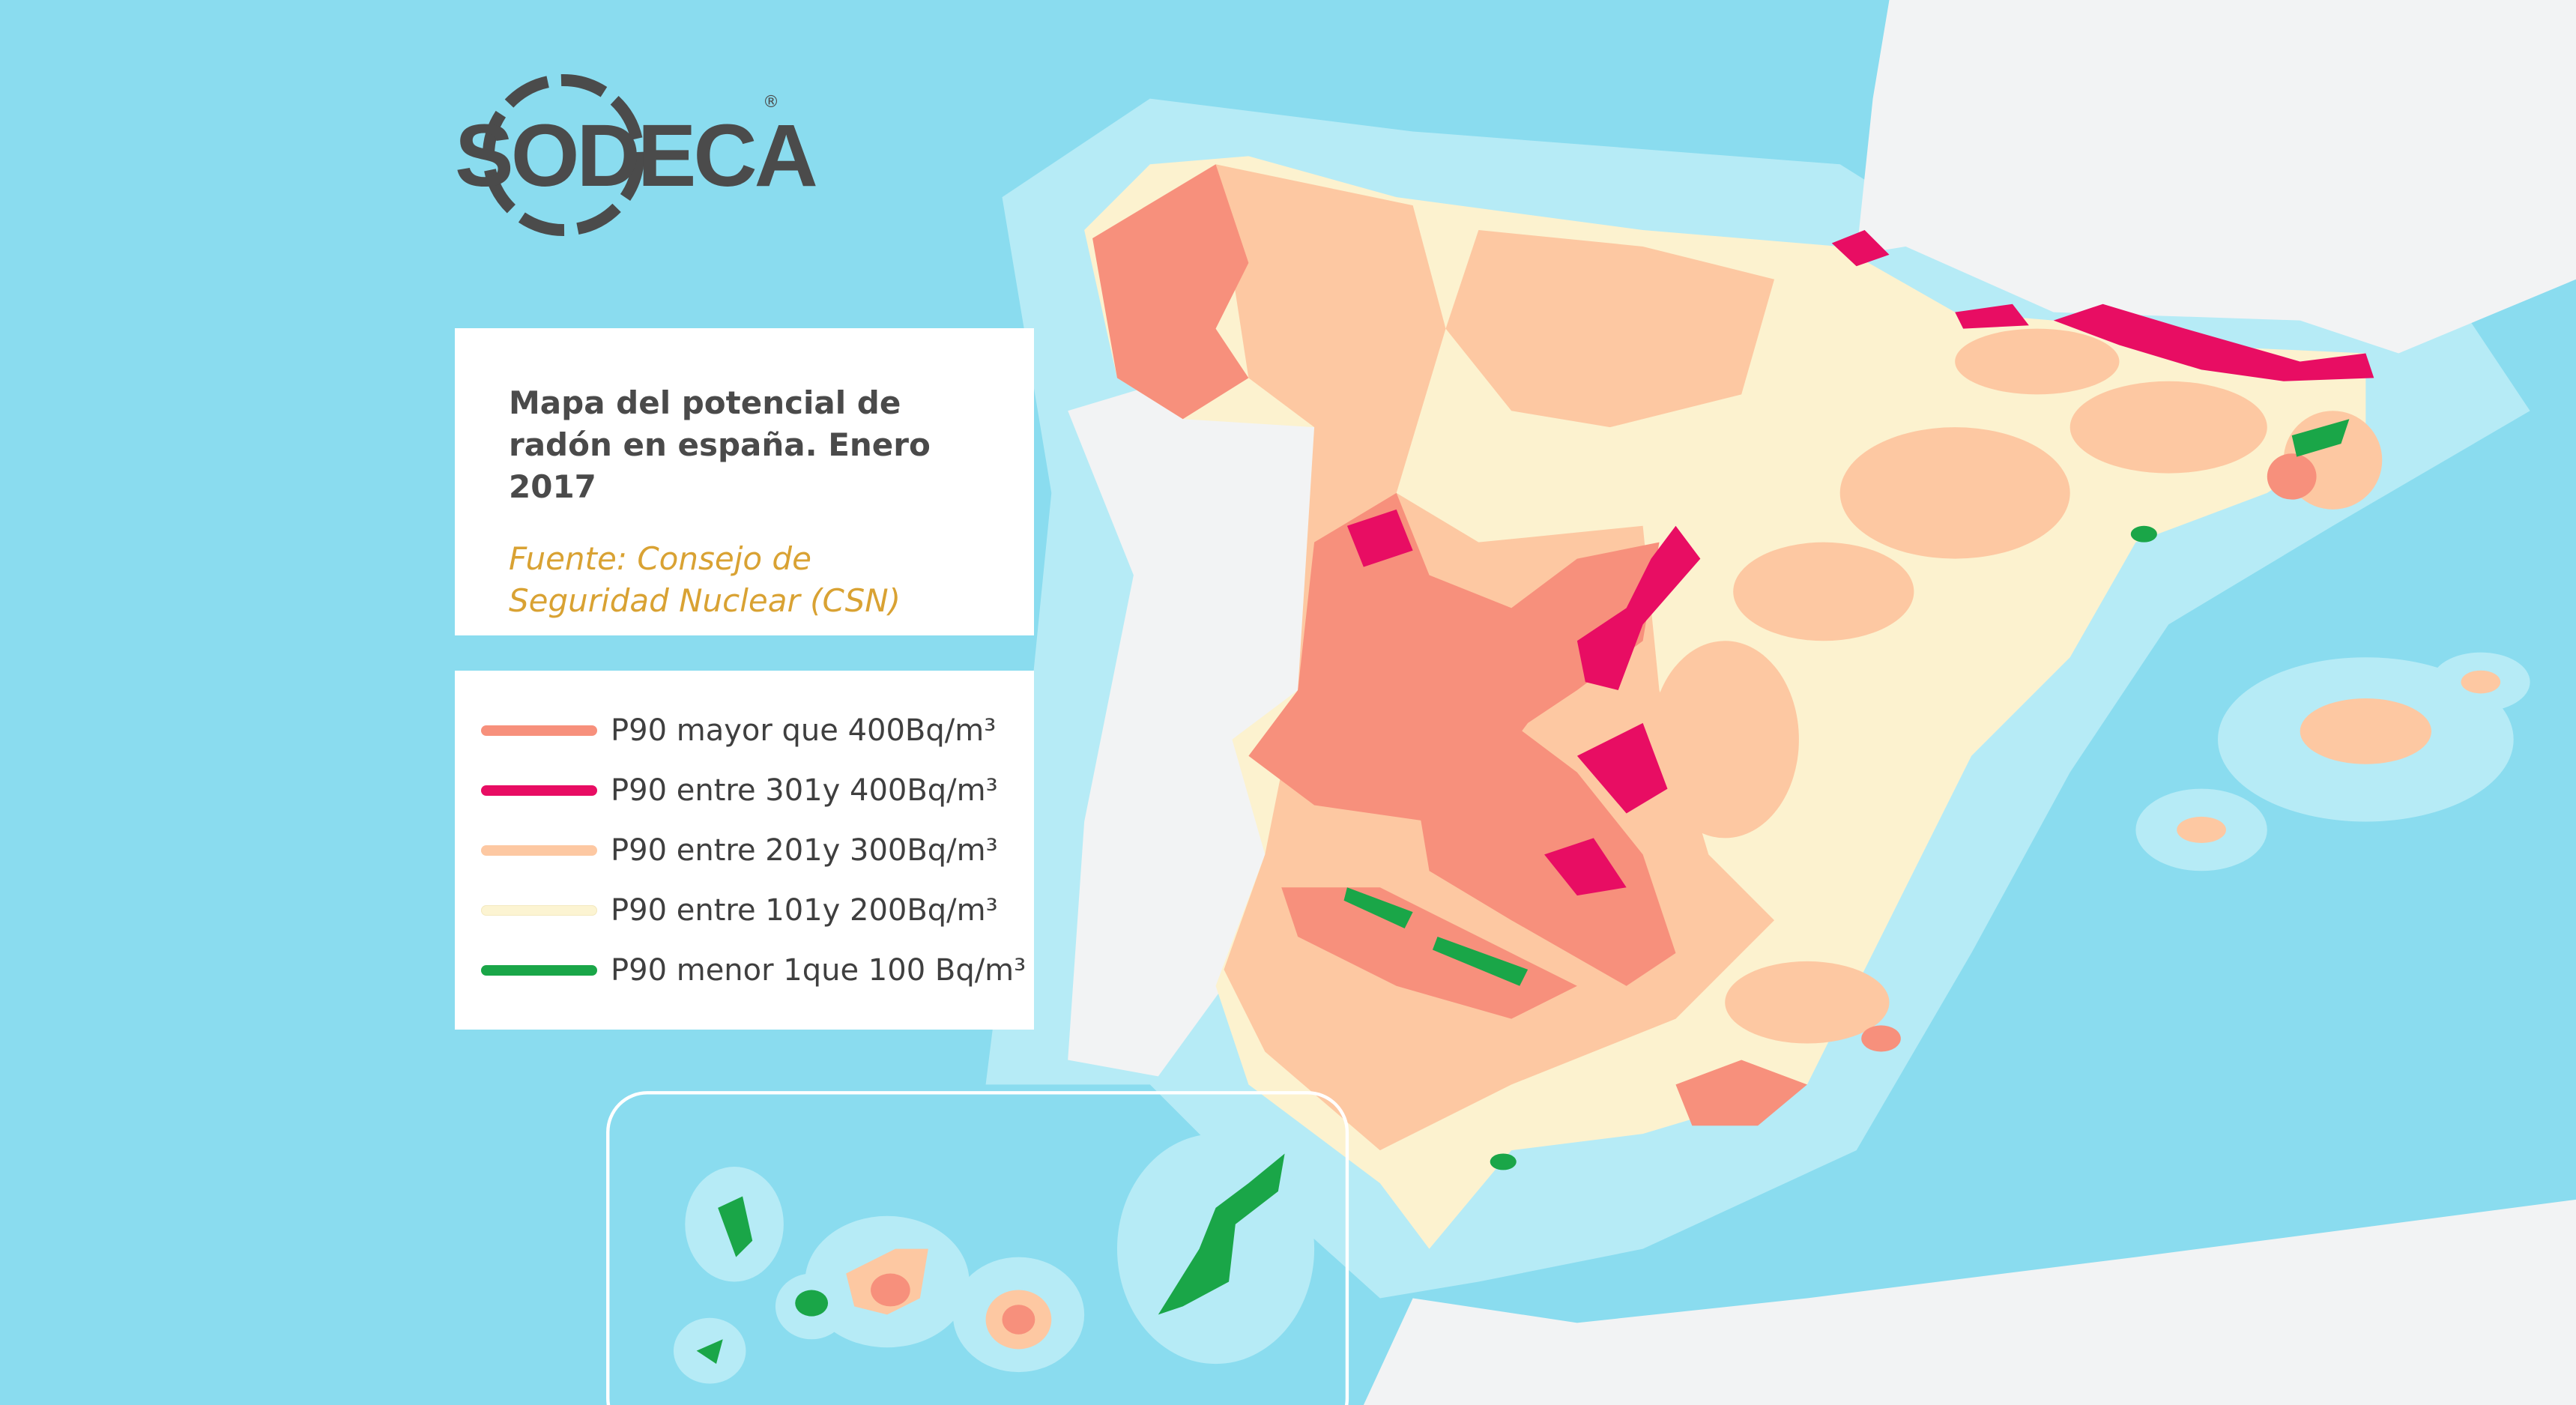  I want to click on legend-item: P90 entre 101y 200Bq/m³, so click(744, 910).